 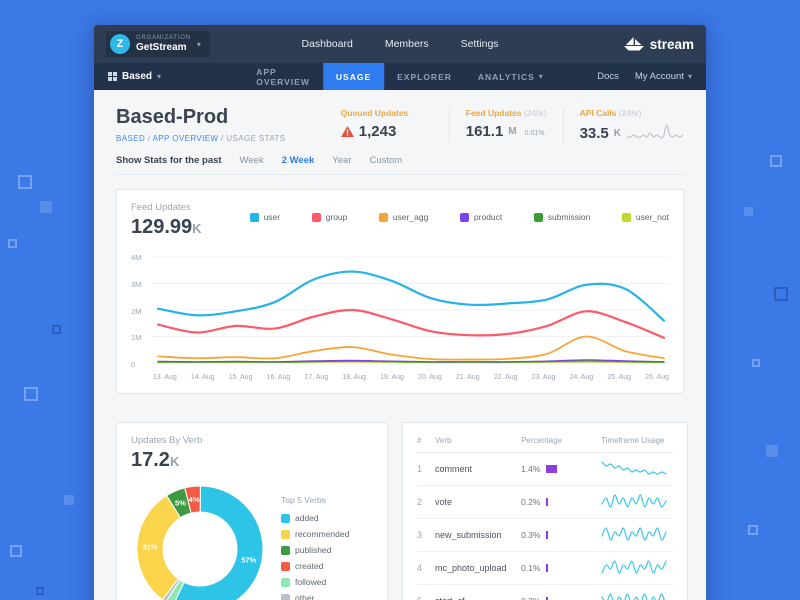 I want to click on y-axis-label: 2M, so click(x=136, y=311).